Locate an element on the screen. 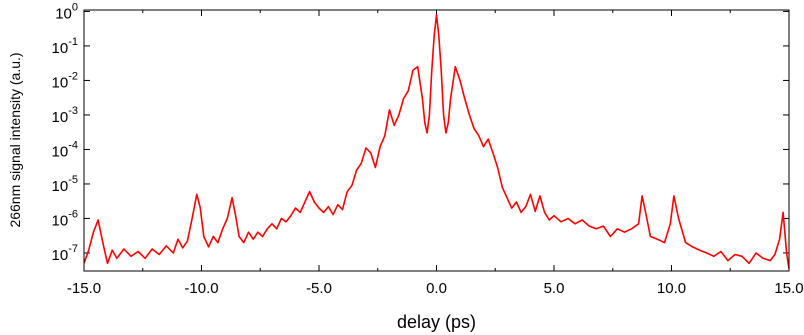  y-tick-label: 10⁻² is located at coordinates (65, 80).